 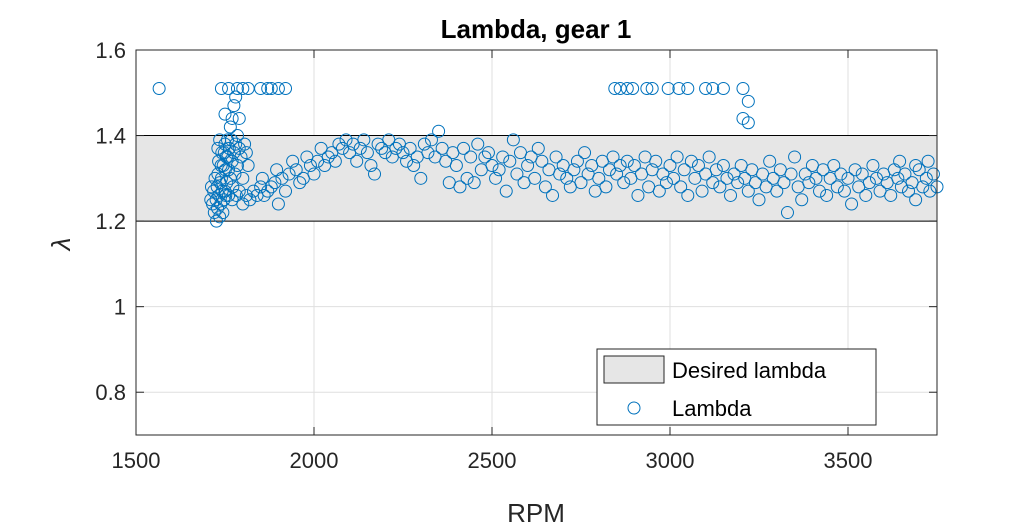 I want to click on x-tick-labels: 1500 2000 2500 3000 3500, so click(x=492, y=460).